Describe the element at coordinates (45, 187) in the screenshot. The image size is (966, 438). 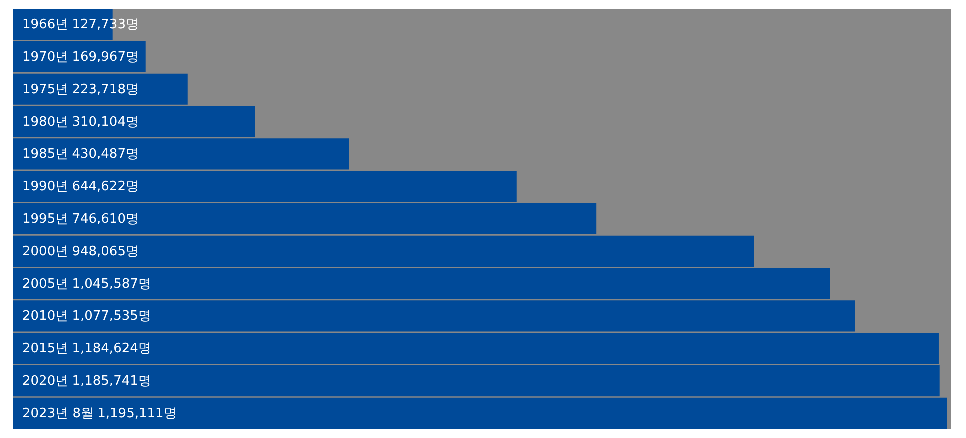
I see `y-tick-label: 1990년` at that location.